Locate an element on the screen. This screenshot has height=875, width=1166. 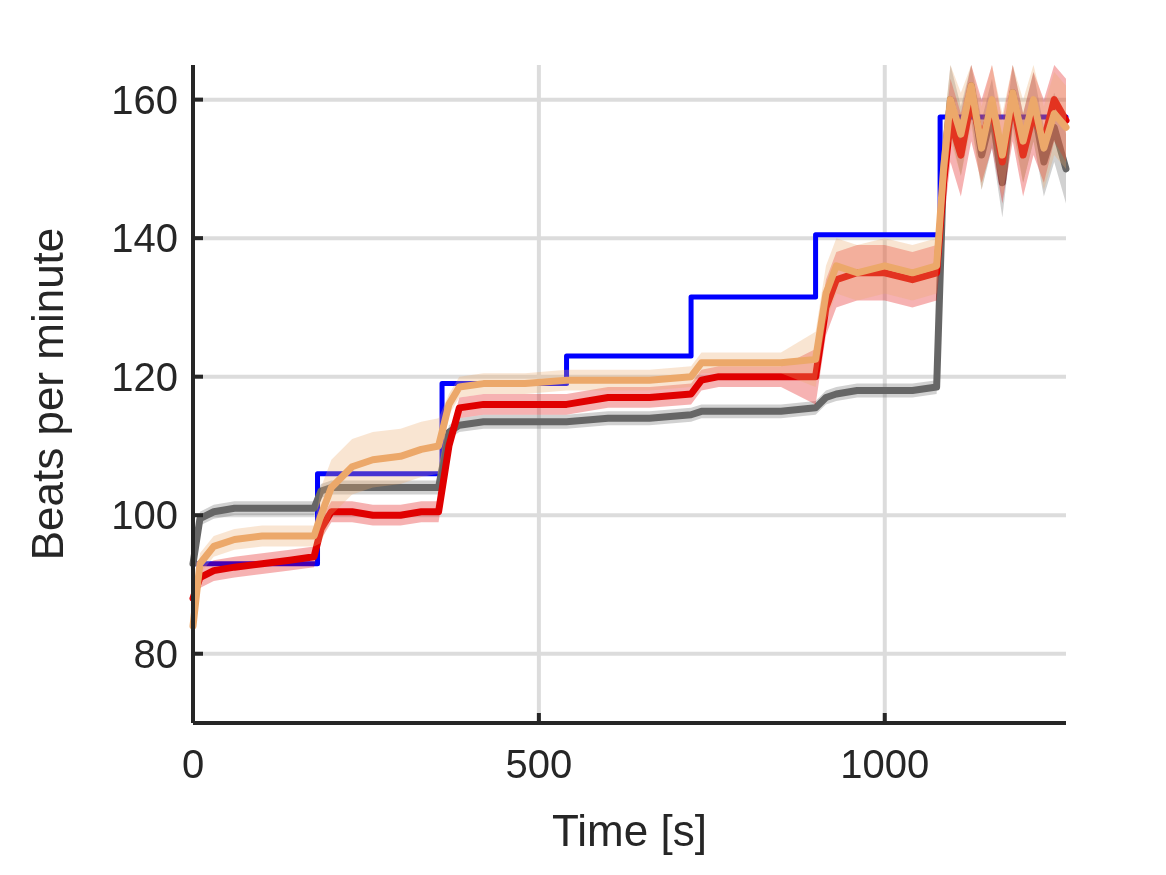
y-tick-label: 80 is located at coordinates (155, 653).